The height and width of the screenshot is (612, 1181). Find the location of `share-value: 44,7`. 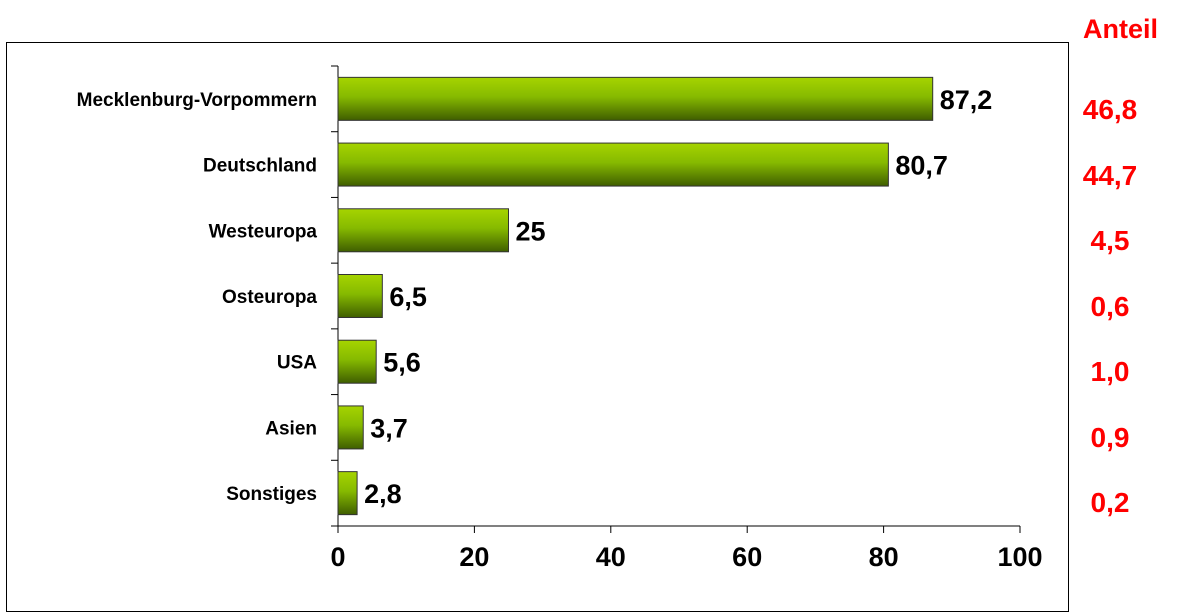

share-value: 44,7 is located at coordinates (1110, 175).